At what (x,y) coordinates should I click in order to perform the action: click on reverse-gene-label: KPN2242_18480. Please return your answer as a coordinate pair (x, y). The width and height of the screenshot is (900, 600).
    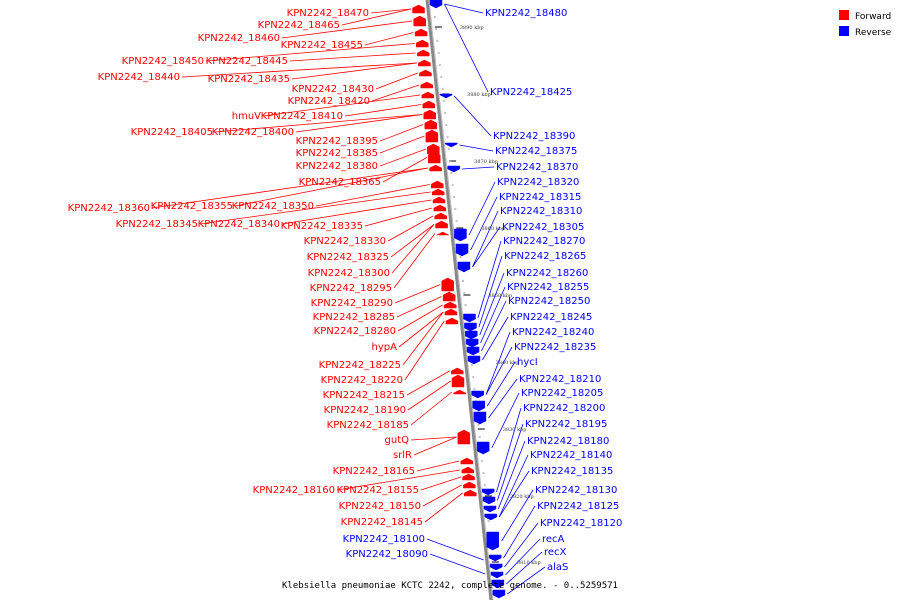
    Looking at the image, I should click on (526, 13).